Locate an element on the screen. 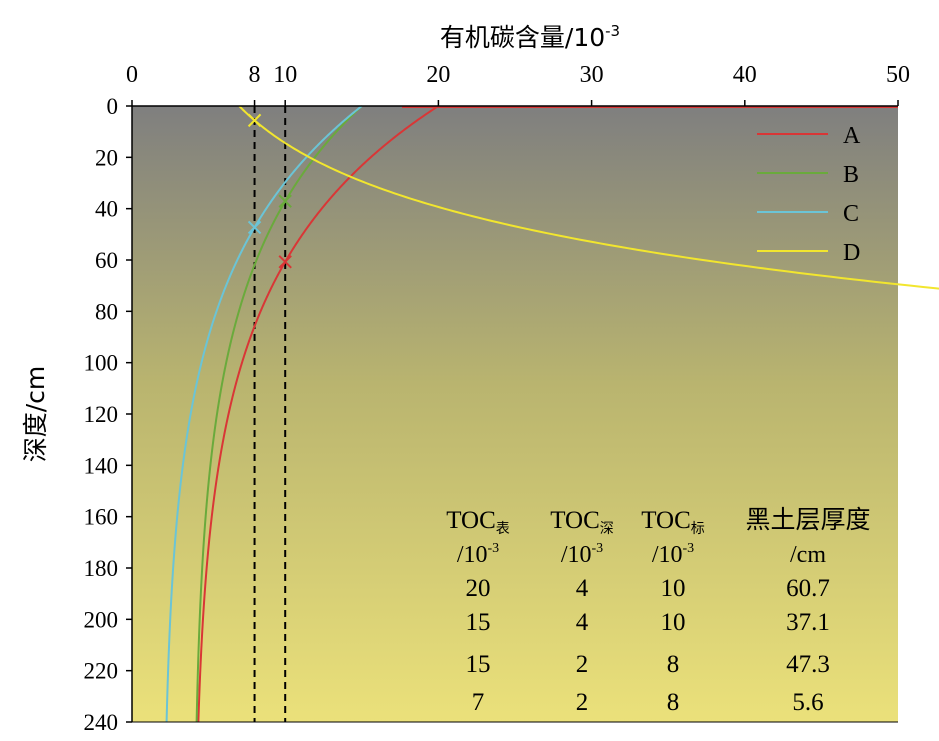 Image resolution: width=939 pixels, height=741 pixels. y-tick-label-200: 200 is located at coordinates (101, 619).